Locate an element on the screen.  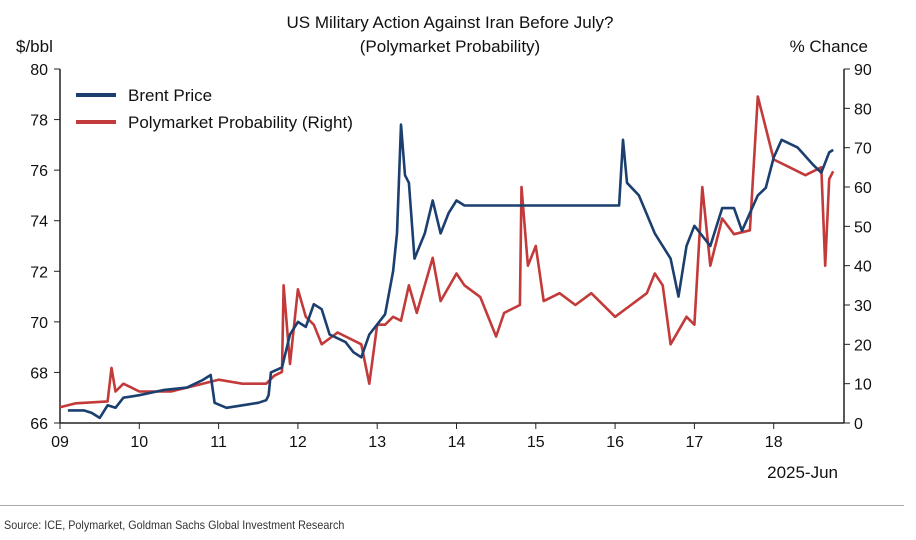
chart-subtitle: (Polymarket Probability) is located at coordinates (450, 46).